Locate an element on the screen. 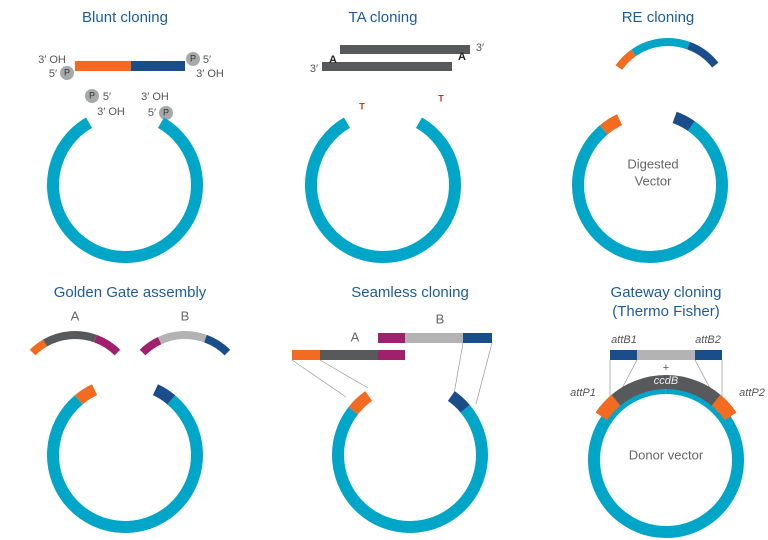 This screenshot has height=540, width=768. panel-title: Blunt cloning is located at coordinates (125, 17).